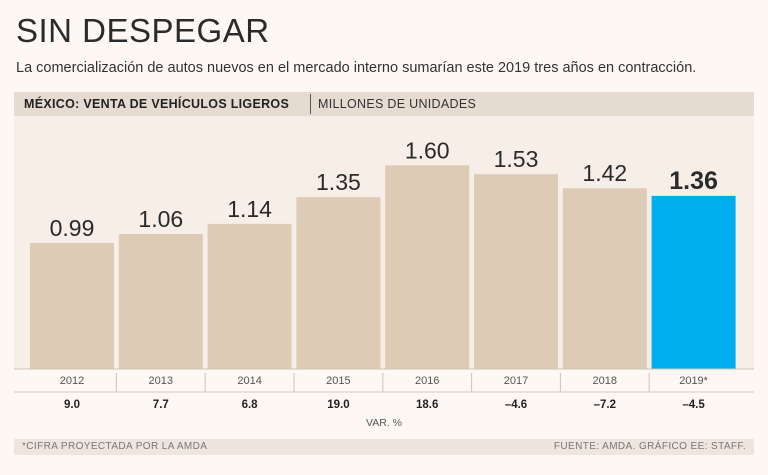 This screenshot has height=475, width=768. I want to click on bar-2016, so click(427, 267).